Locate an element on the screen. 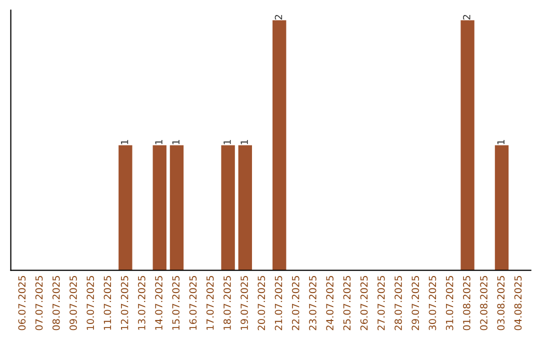 The height and width of the screenshot is (340, 540). x-tick-label: 27.07.2025 is located at coordinates (381, 303).